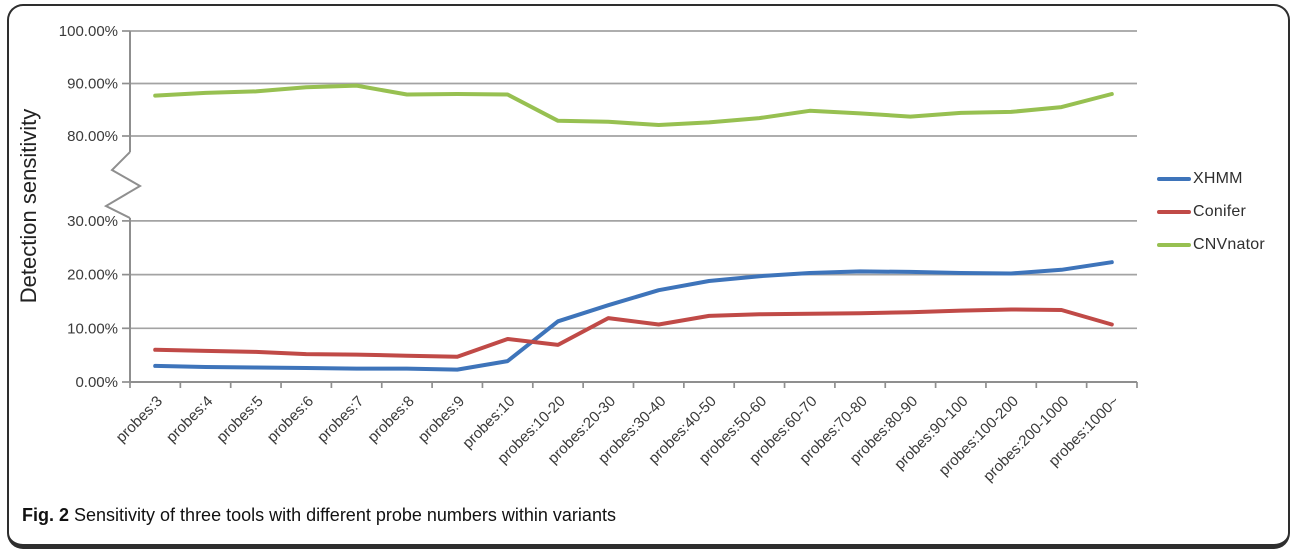 The image size is (1296, 552). I want to click on legend-item-conifer: Conifer, so click(1211, 212).